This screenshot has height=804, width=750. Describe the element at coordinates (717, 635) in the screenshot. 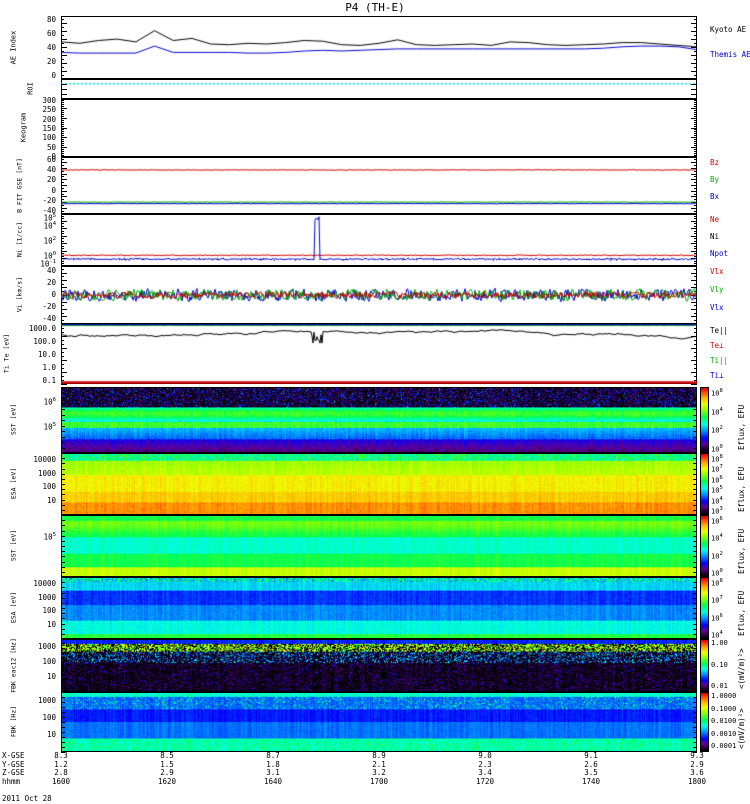

I see `colorbar-label-esa-e-3: 104` at that location.